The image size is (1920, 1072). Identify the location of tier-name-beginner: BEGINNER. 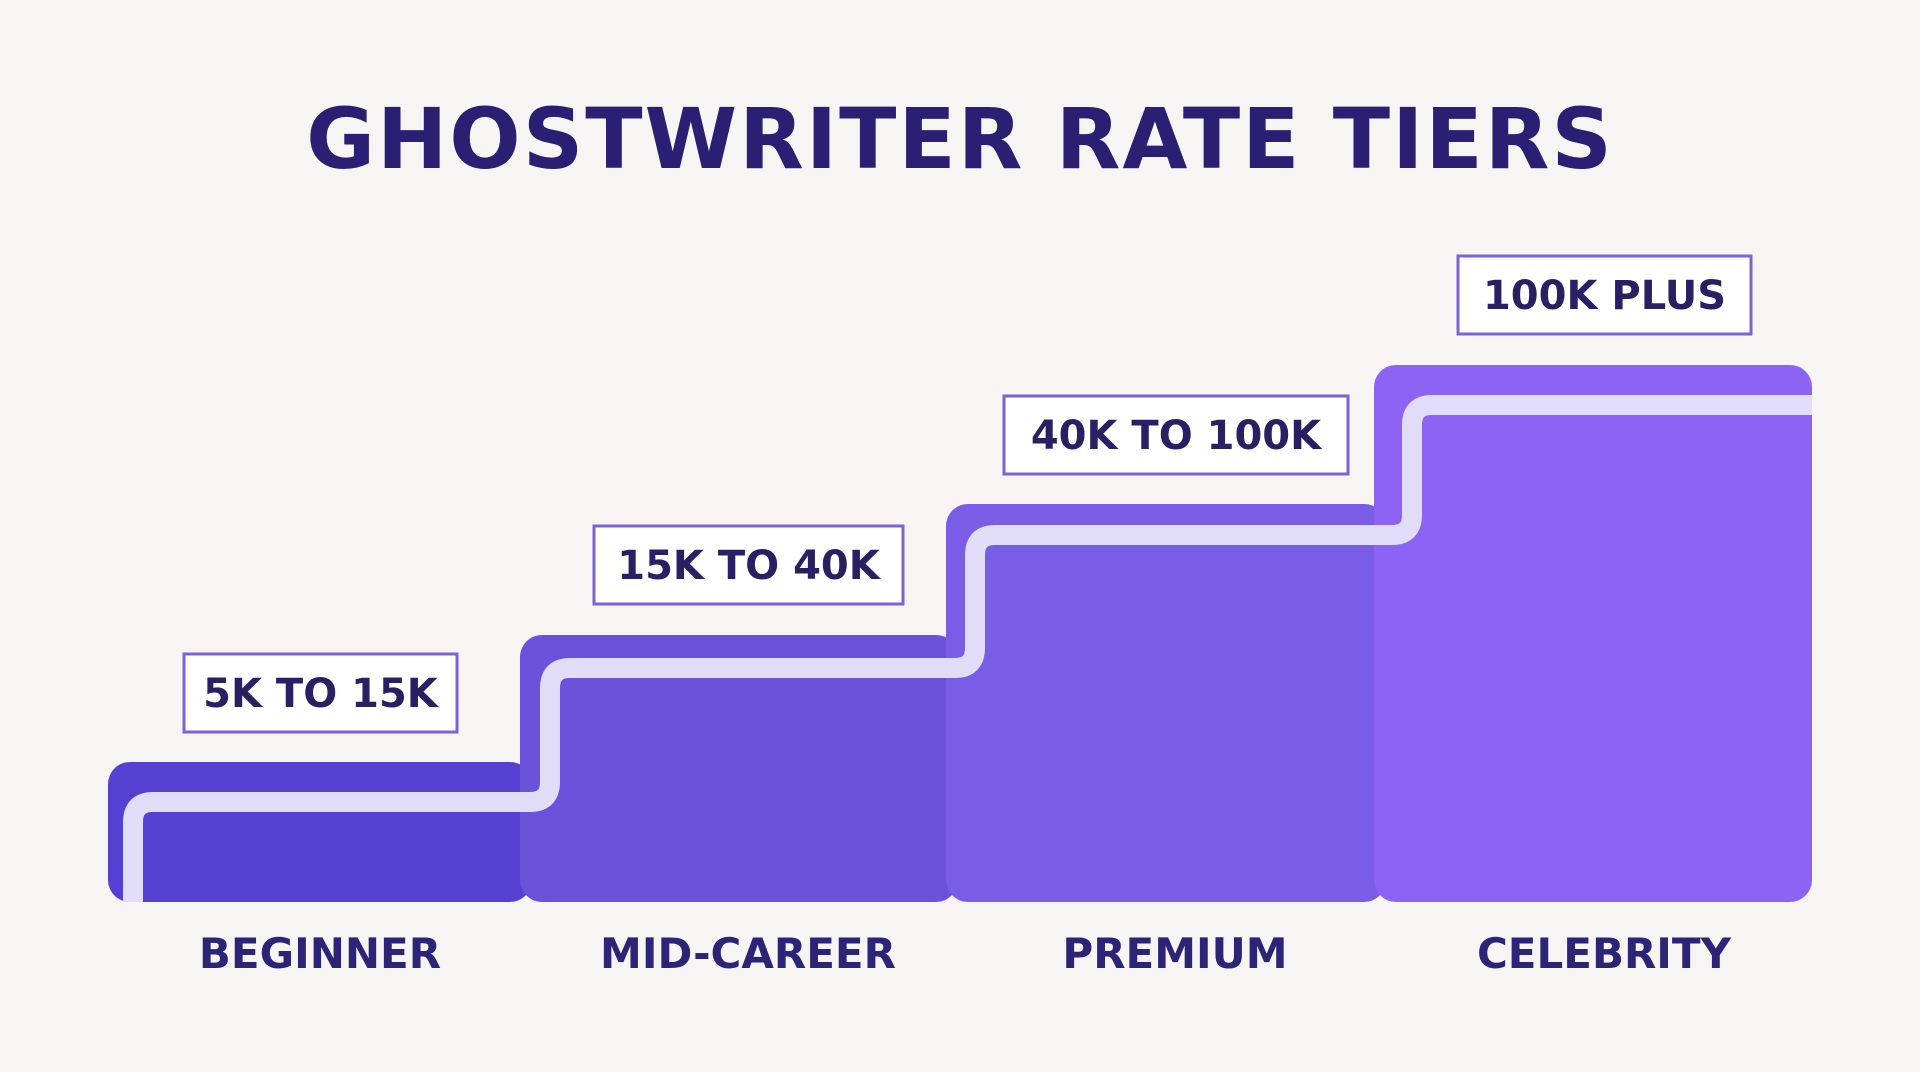
(320, 953).